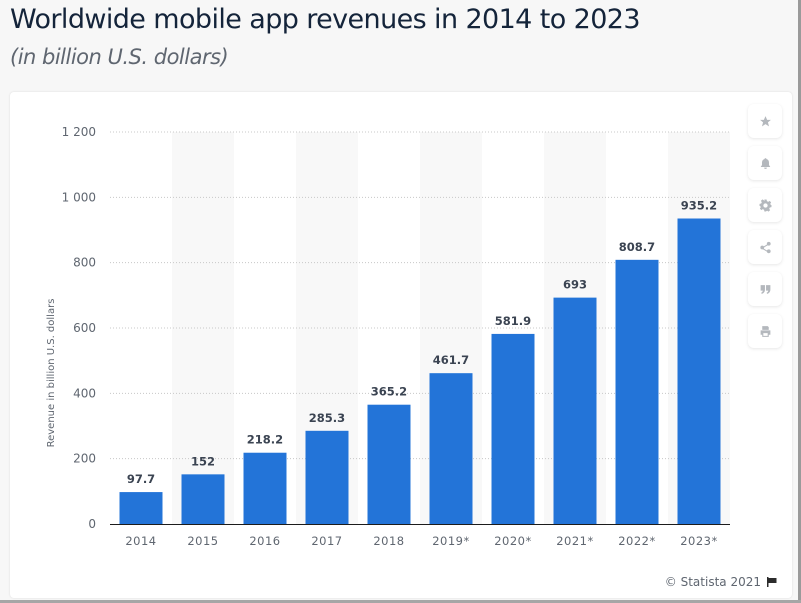  What do you see at coordinates (51, 373) in the screenshot?
I see `y-axis-label: Revenue in billion U.S. dollars` at bounding box center [51, 373].